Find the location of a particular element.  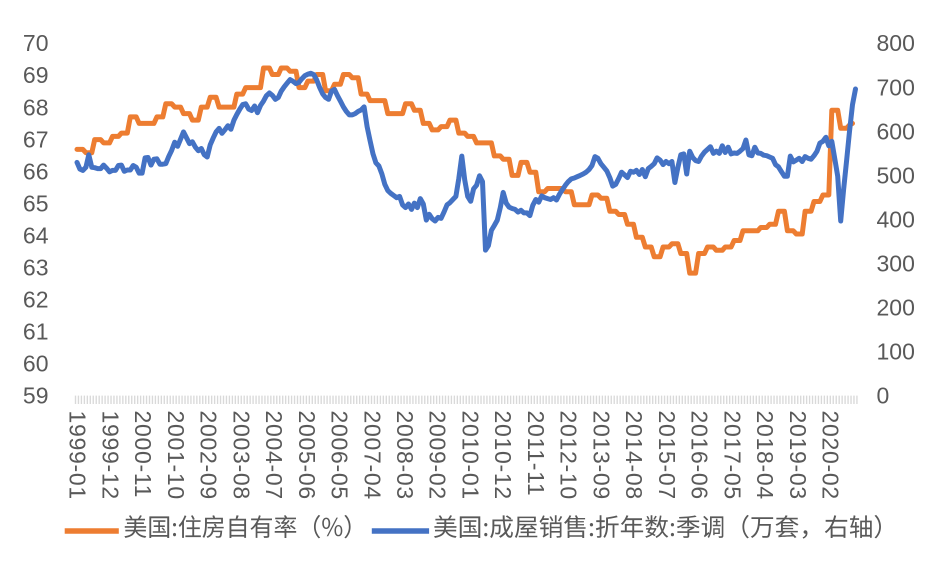

svg-text: 66 is located at coordinates (36, 171).